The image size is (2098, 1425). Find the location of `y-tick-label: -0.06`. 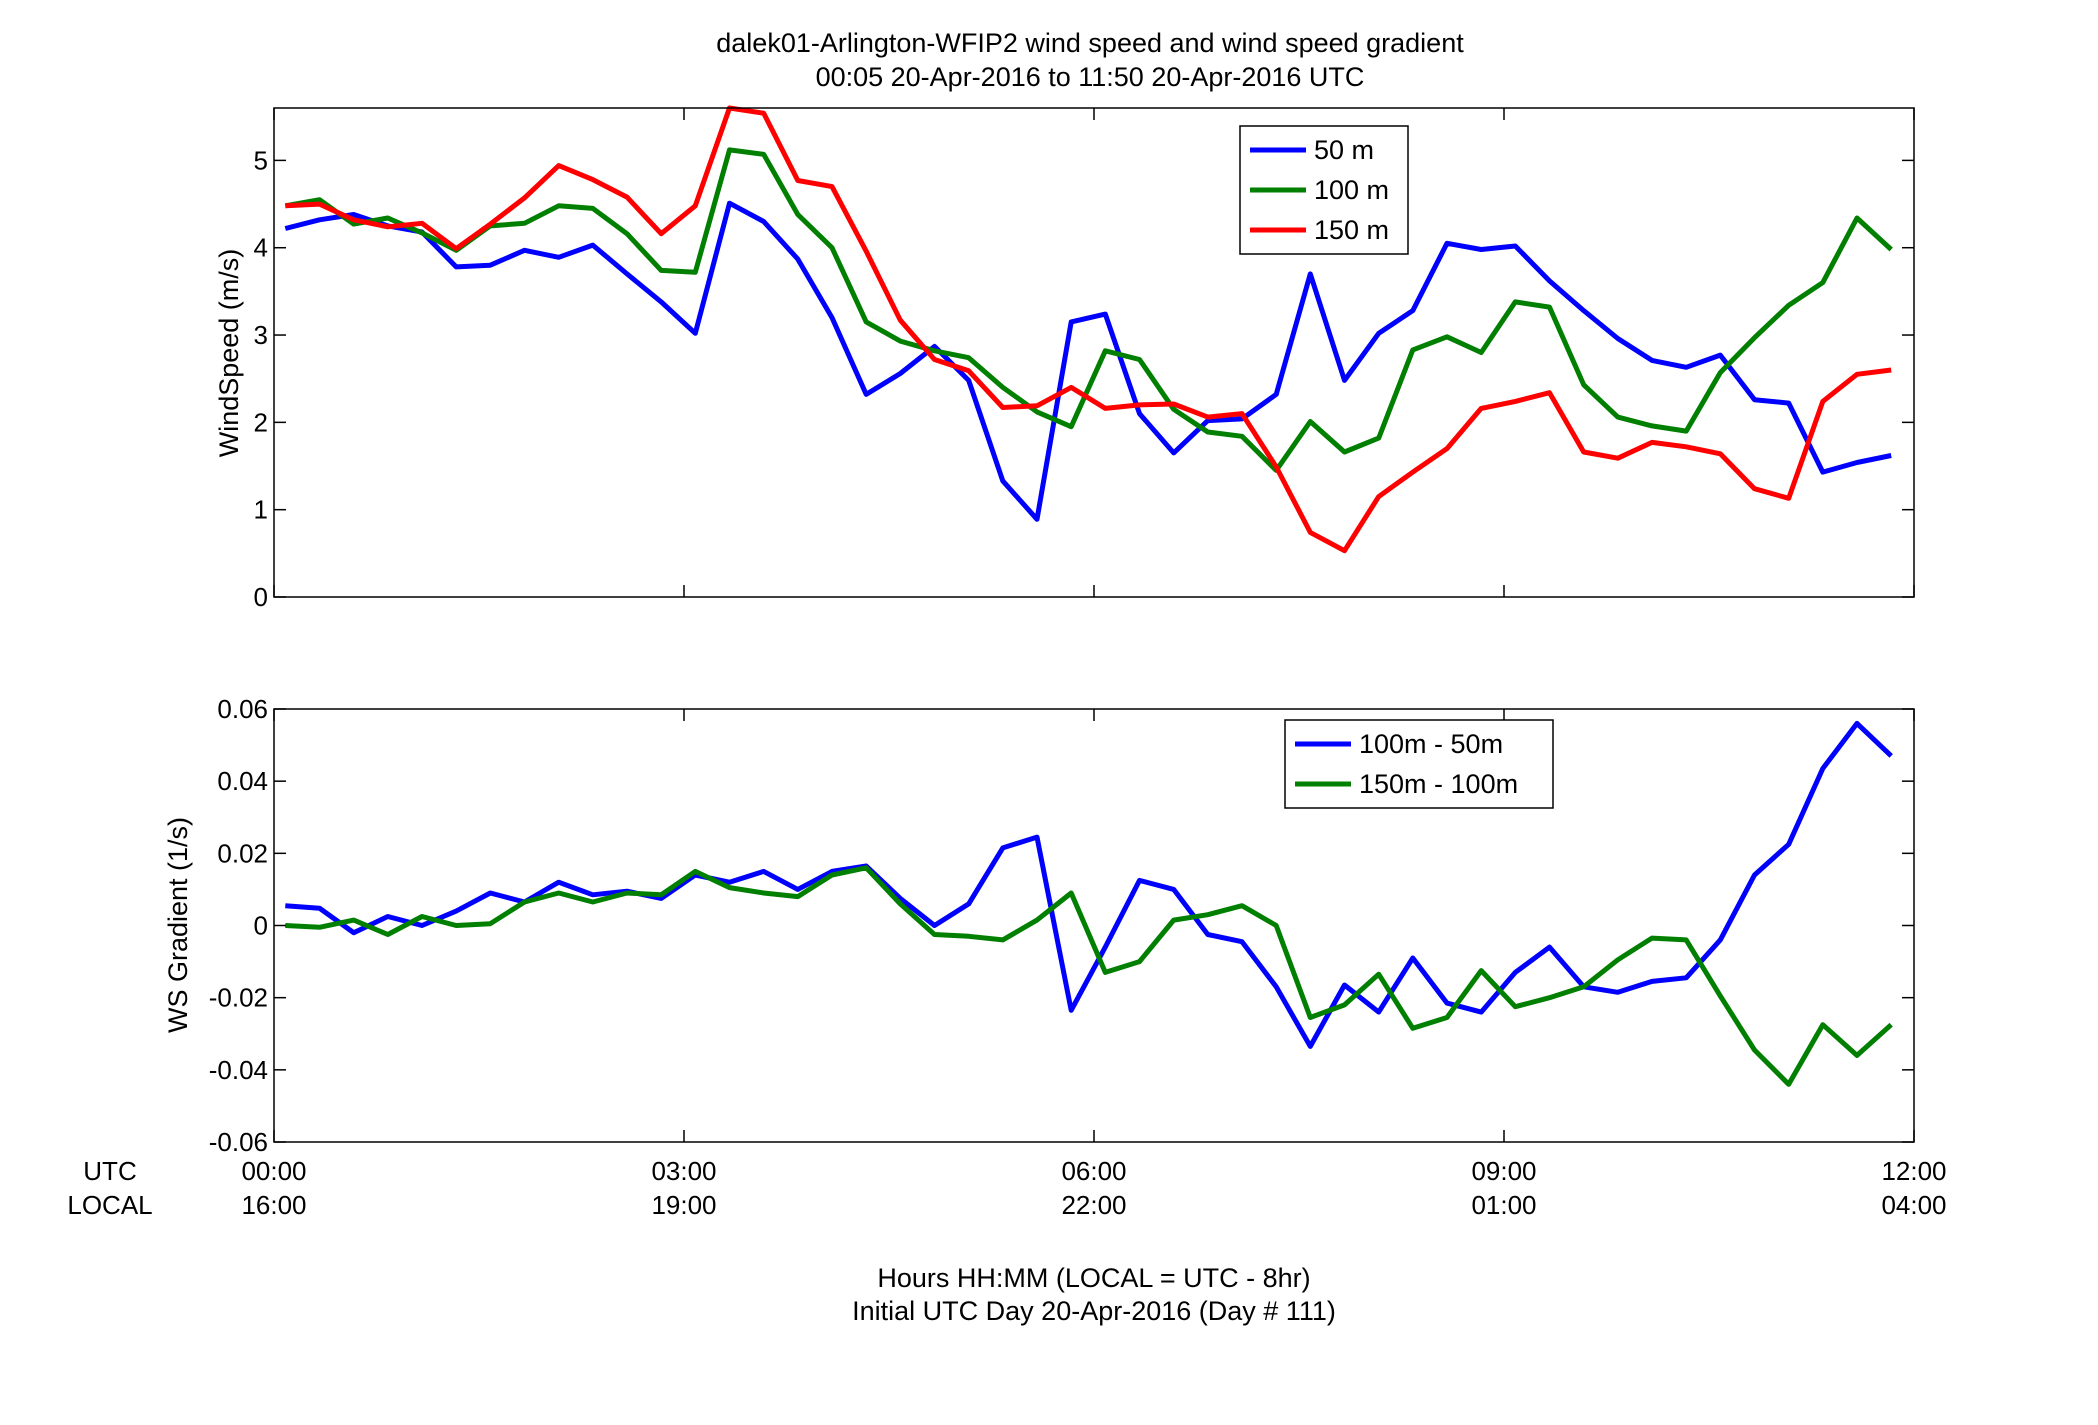

y-tick-label: -0.06 is located at coordinates (238, 1142).